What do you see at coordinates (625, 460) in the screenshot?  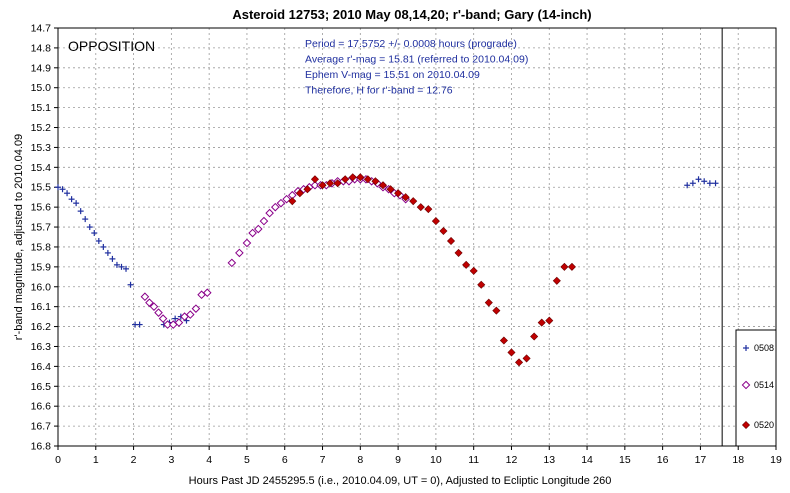 I see `x-tick-label: 15` at bounding box center [625, 460].